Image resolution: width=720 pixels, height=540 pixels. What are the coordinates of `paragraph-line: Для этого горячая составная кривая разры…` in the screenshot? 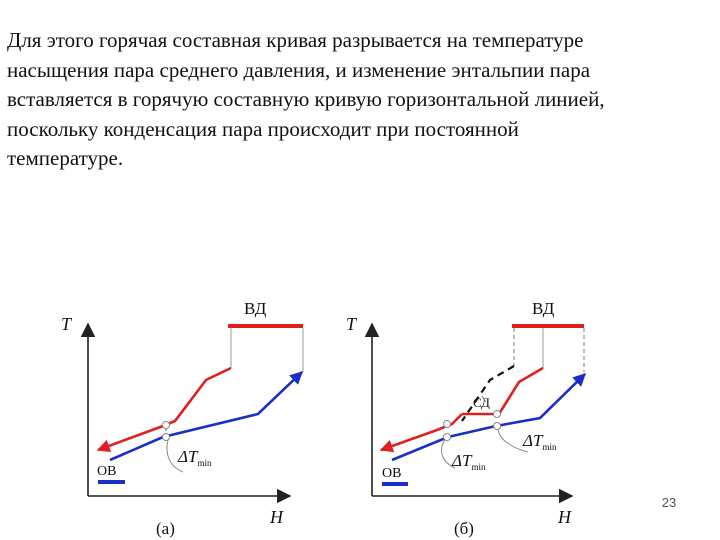 It's located at (295, 40).